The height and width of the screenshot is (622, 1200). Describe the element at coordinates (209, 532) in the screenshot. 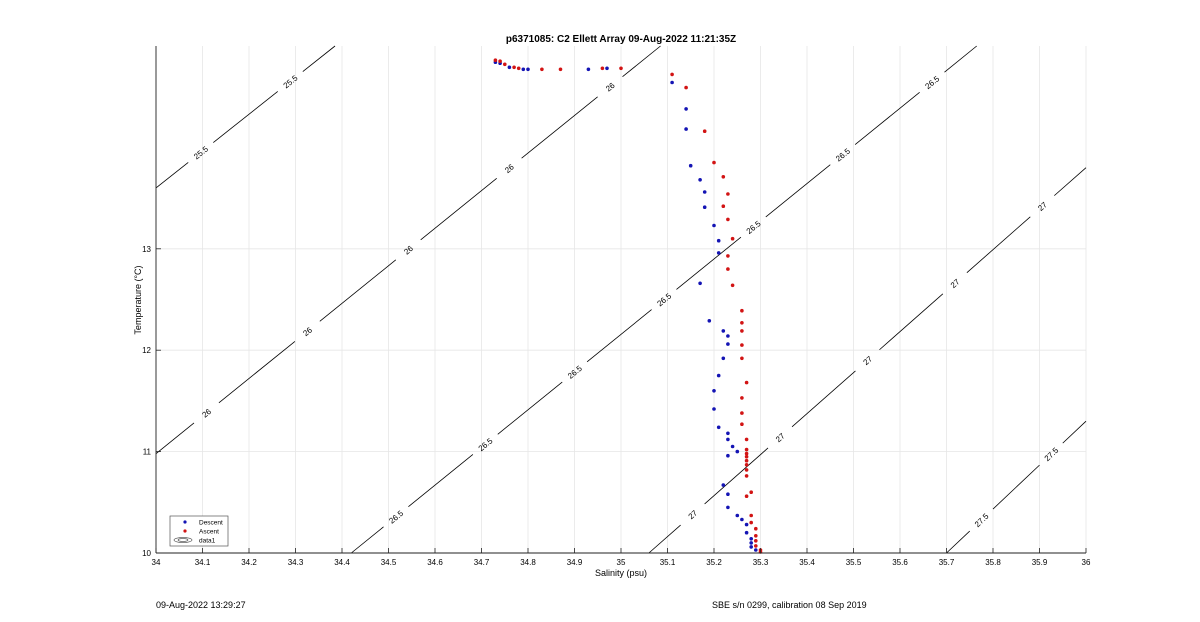

I see `legend-label: Ascent` at that location.